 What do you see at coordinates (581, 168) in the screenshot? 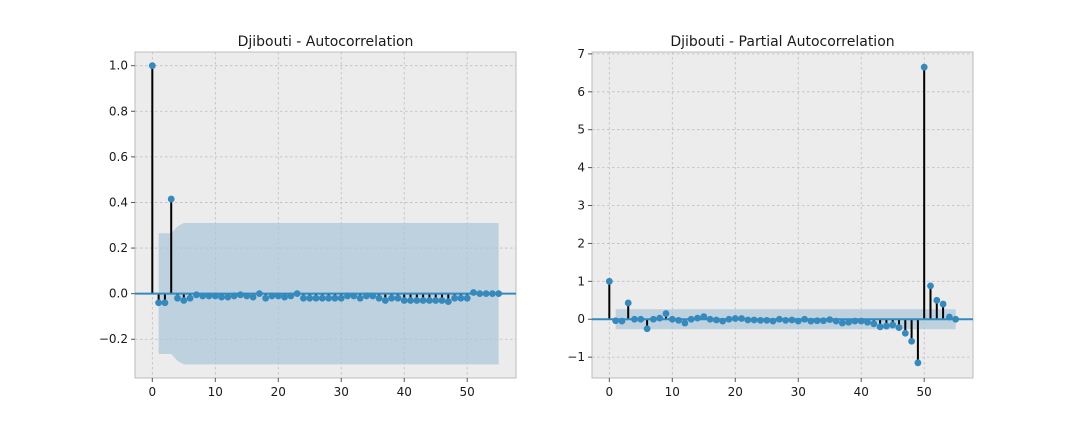
I see `pacf-ytick-label: 4` at bounding box center [581, 168].